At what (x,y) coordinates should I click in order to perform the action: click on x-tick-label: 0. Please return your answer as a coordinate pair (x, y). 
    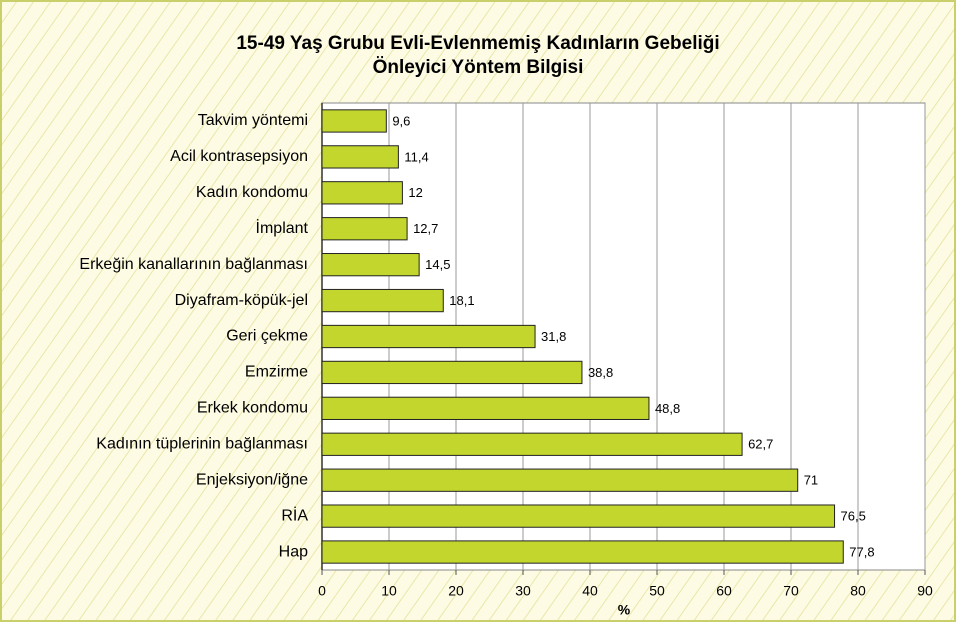
    Looking at the image, I should click on (322, 591).